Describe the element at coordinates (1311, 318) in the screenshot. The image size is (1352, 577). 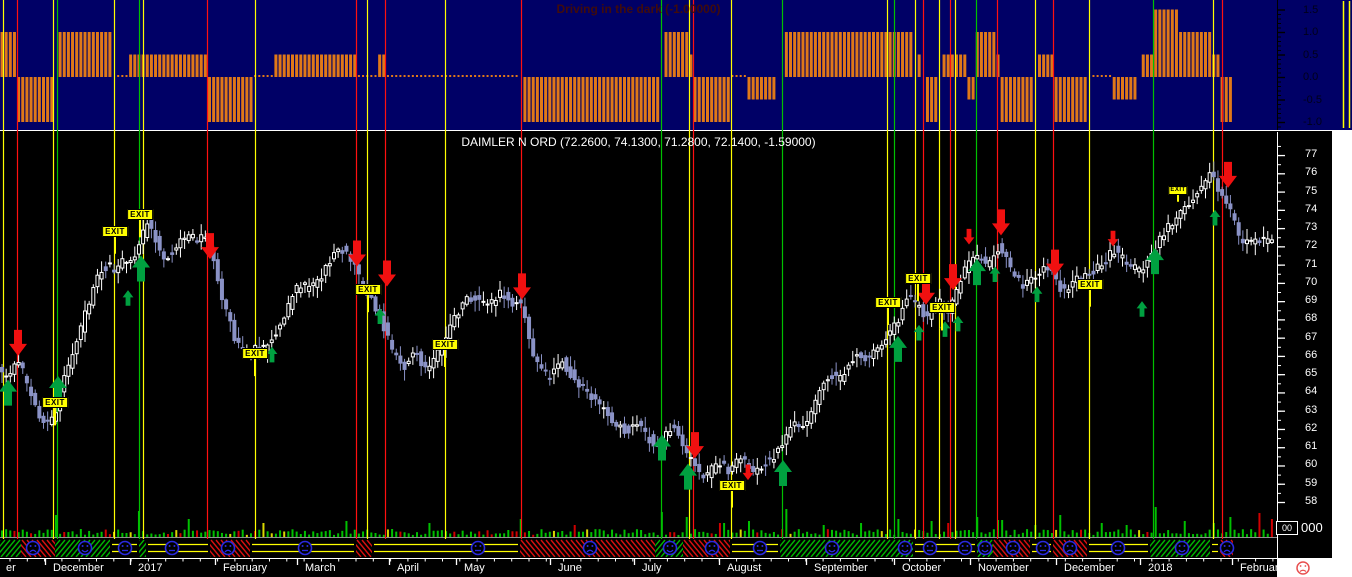
I see `price-axis-label: 68` at that location.